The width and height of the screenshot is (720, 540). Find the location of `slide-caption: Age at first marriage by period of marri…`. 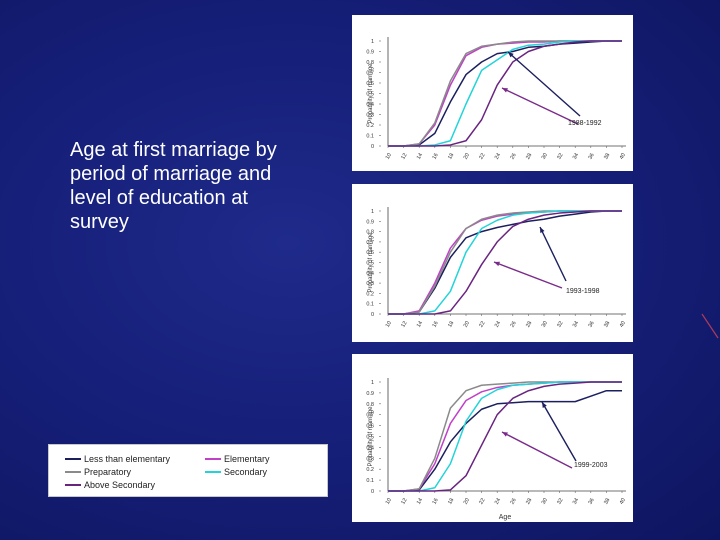

slide-caption: Age at first marriage by period of marri… is located at coordinates (173, 186).